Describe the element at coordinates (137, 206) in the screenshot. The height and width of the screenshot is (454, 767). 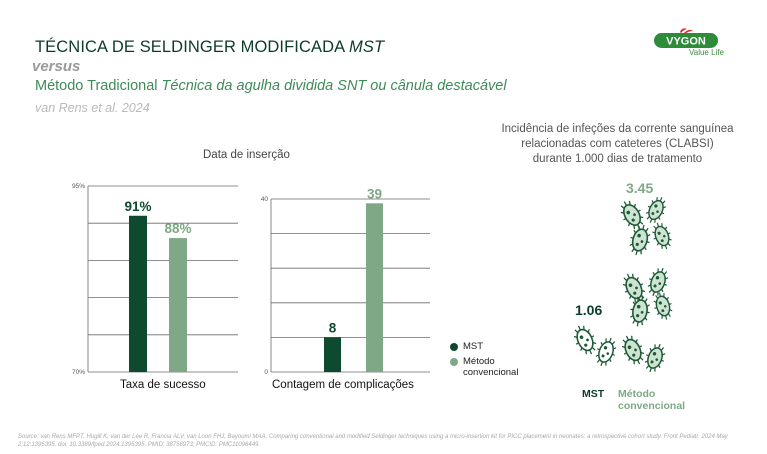
I see `data-label: 91%` at that location.